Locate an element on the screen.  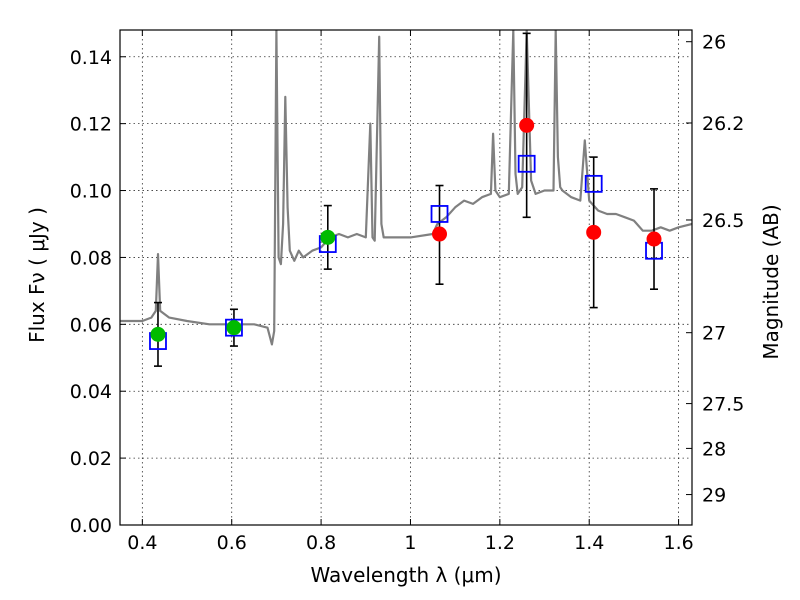
x-tick-label: 1 is located at coordinates (410, 543).